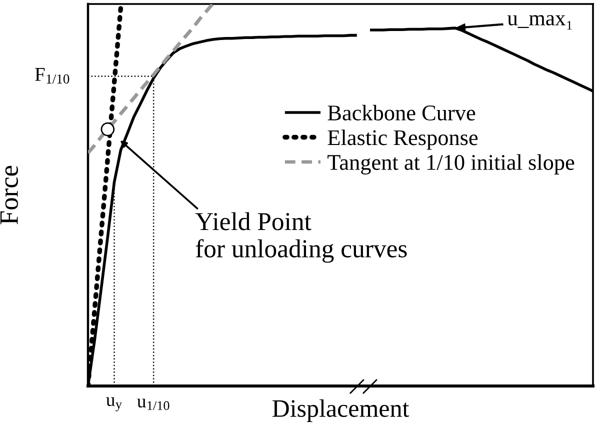  I want to click on y-axis-title: Force, so click(9, 195).